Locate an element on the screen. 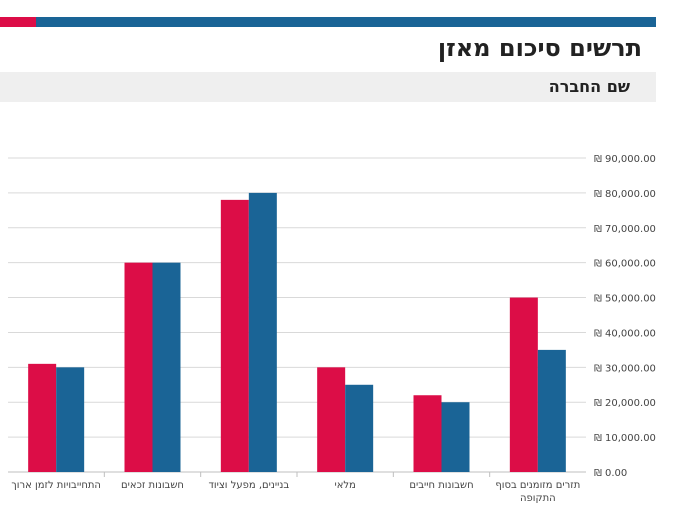 The image size is (675, 520). category-label: התחייבויות לזמן ארוך is located at coordinates (56, 485).